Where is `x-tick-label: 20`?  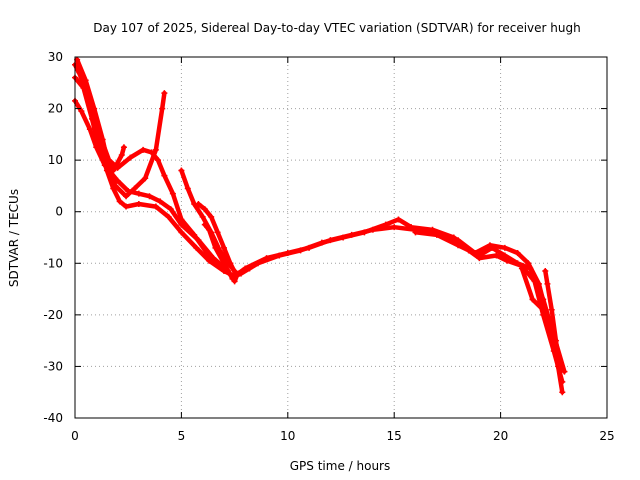
x-tick-label: 20 is located at coordinates (500, 436).